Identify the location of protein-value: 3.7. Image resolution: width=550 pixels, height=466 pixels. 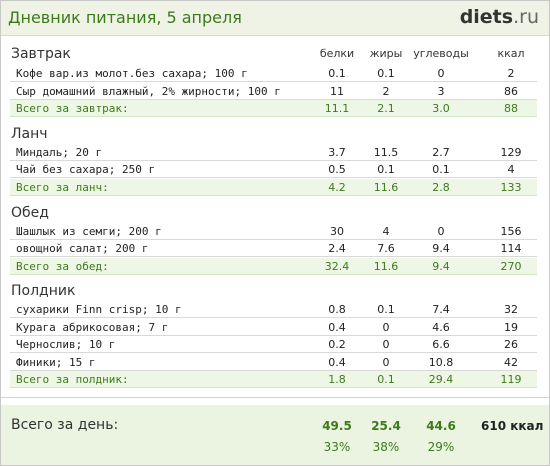
(337, 152).